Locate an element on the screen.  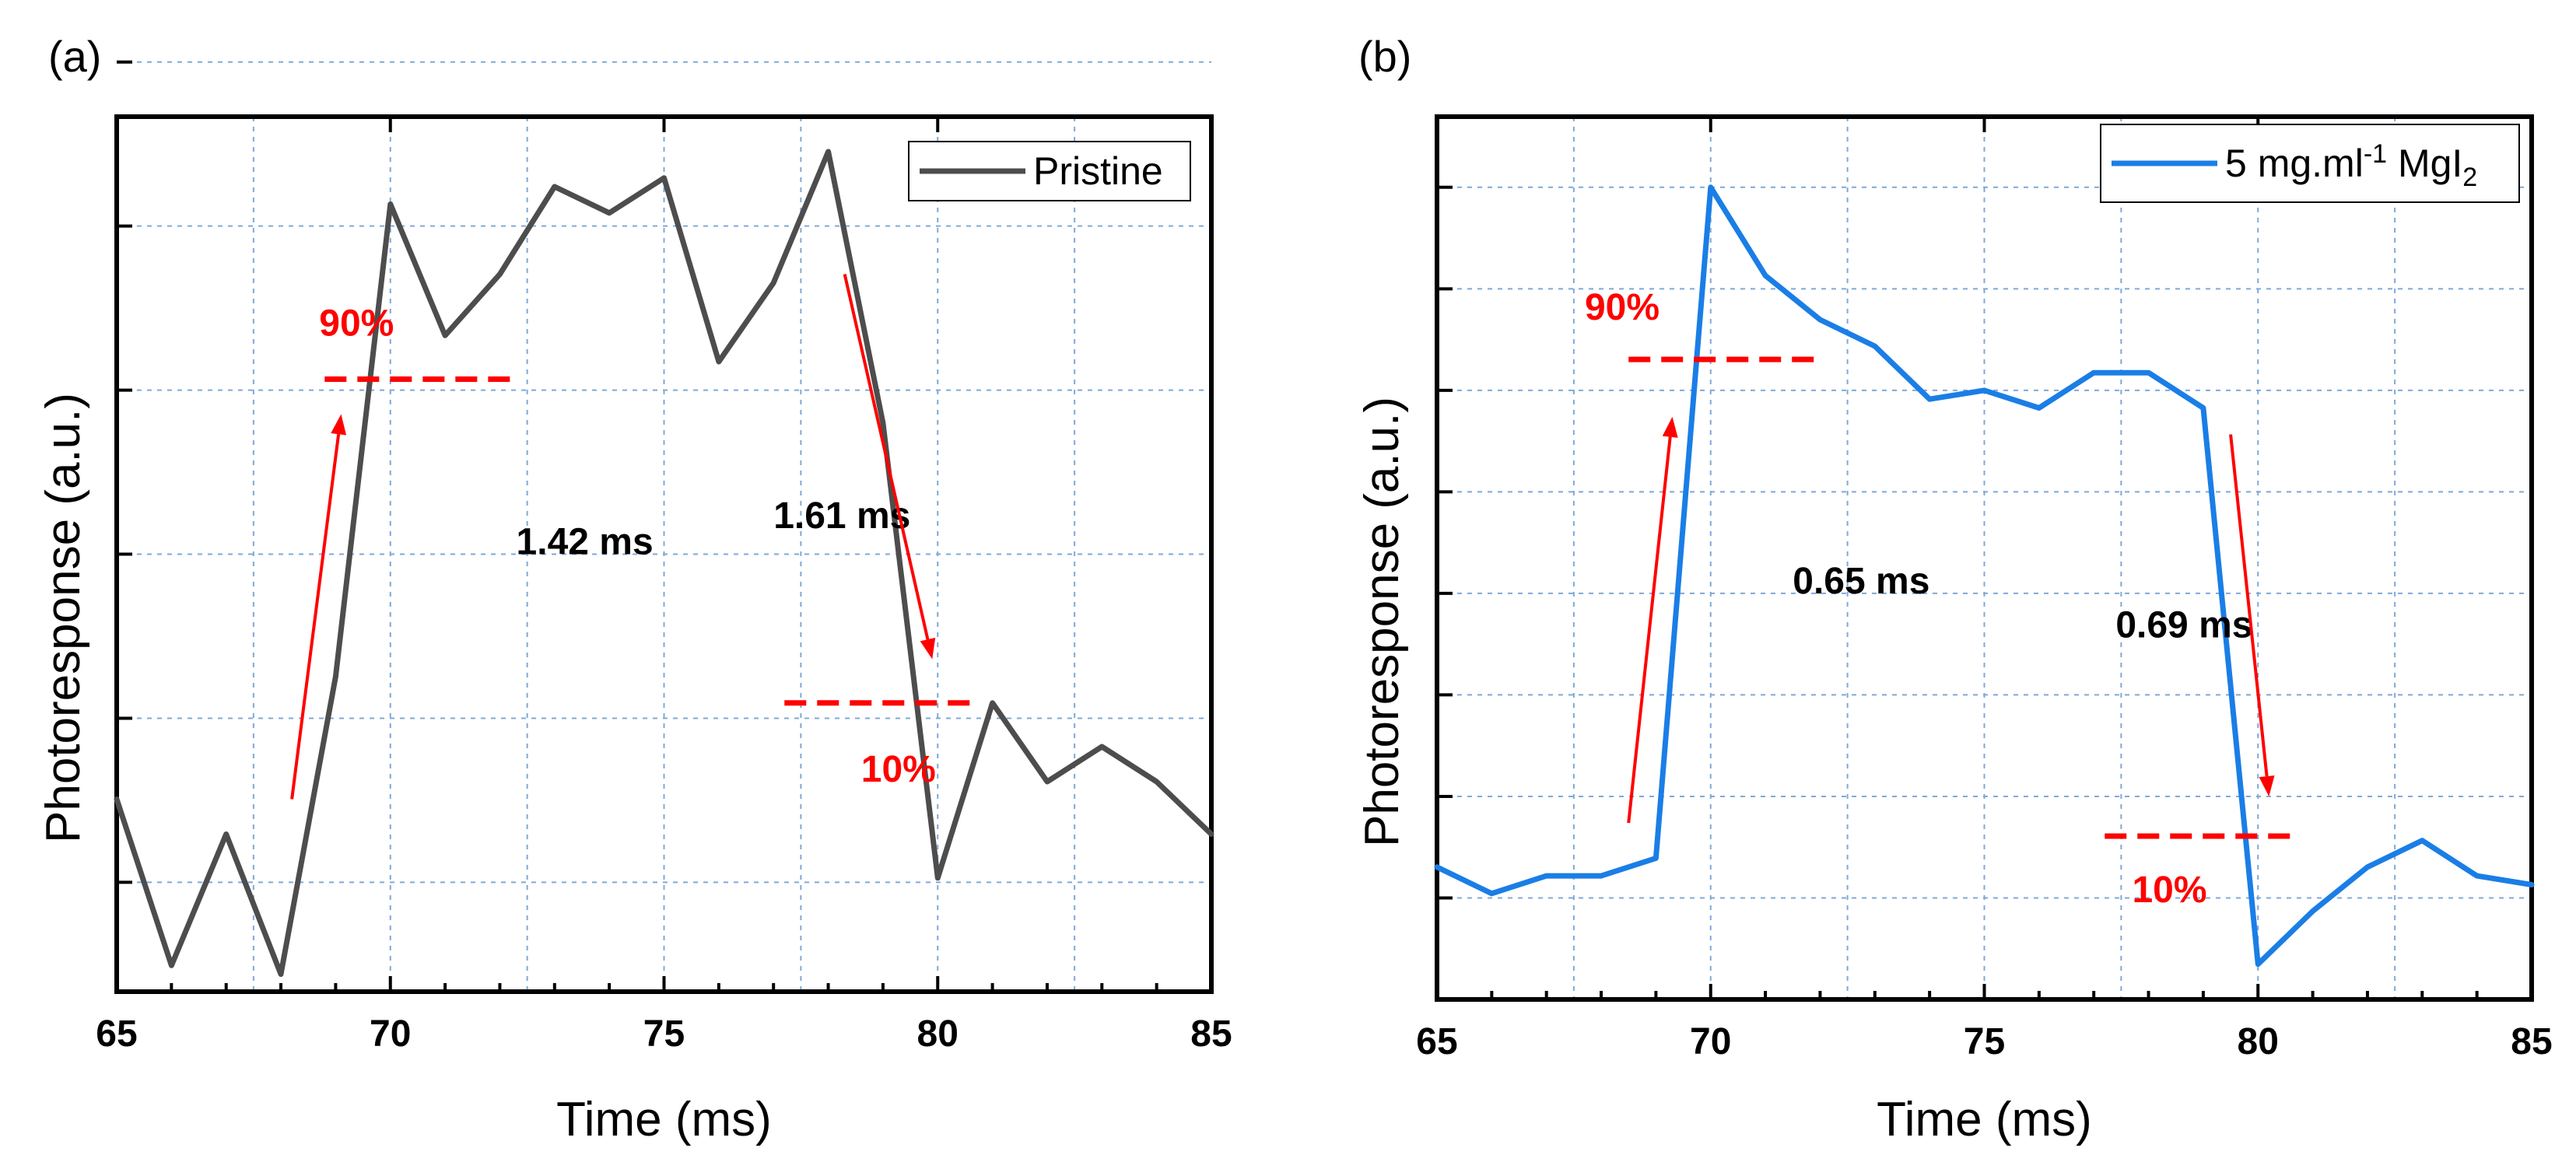
fall-time-label: 1.61 ms is located at coordinates (841, 516).